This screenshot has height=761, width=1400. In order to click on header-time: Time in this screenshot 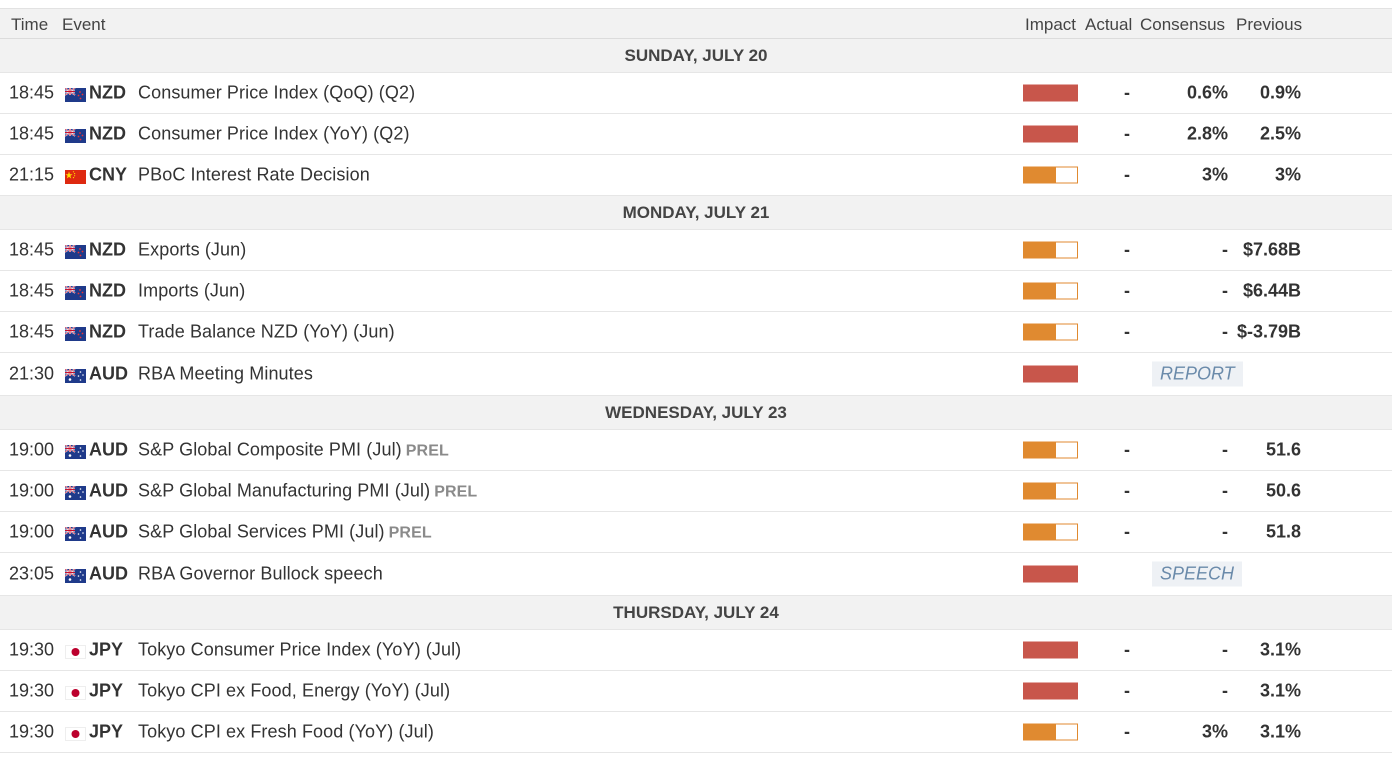, I will do `click(30, 24)`.